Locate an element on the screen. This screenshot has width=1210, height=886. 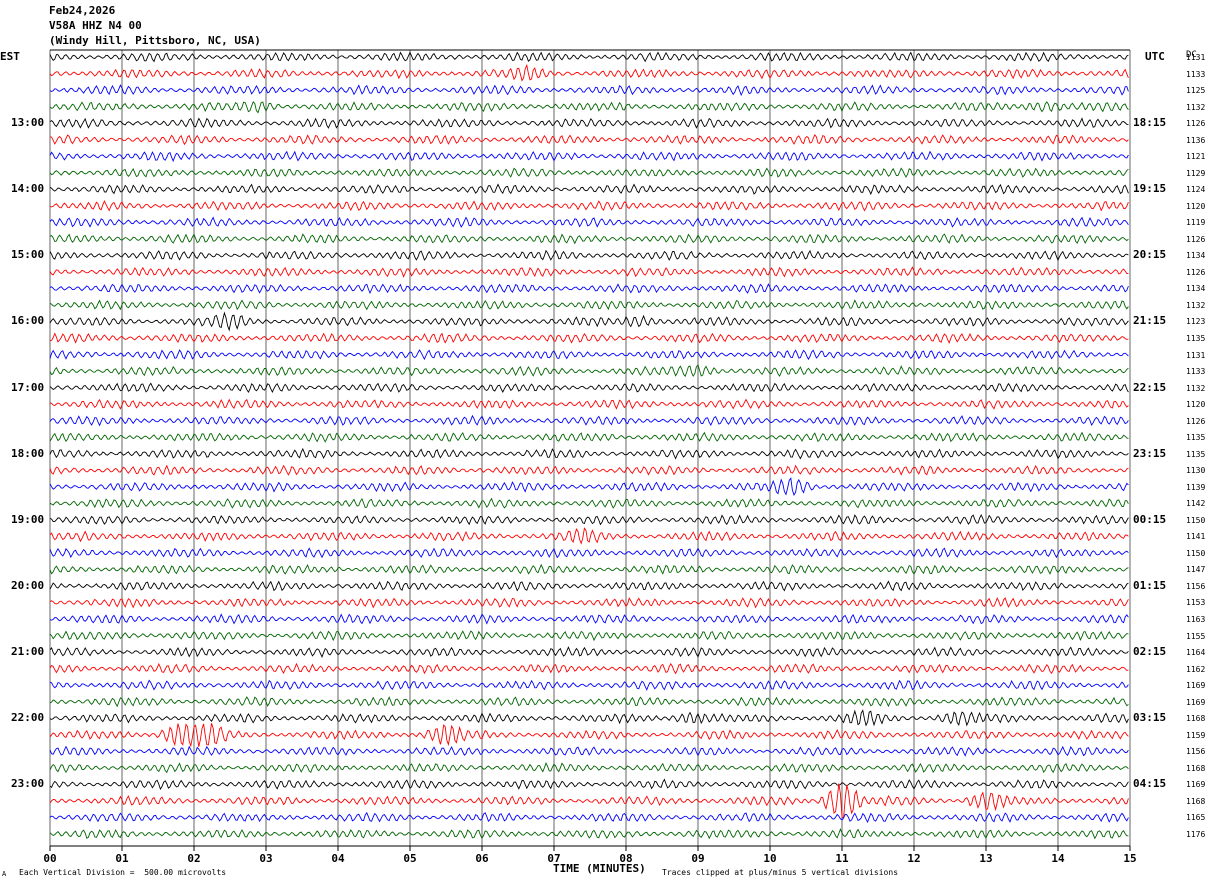
dc-offset-value: 1141 is located at coordinates (1196, 537).